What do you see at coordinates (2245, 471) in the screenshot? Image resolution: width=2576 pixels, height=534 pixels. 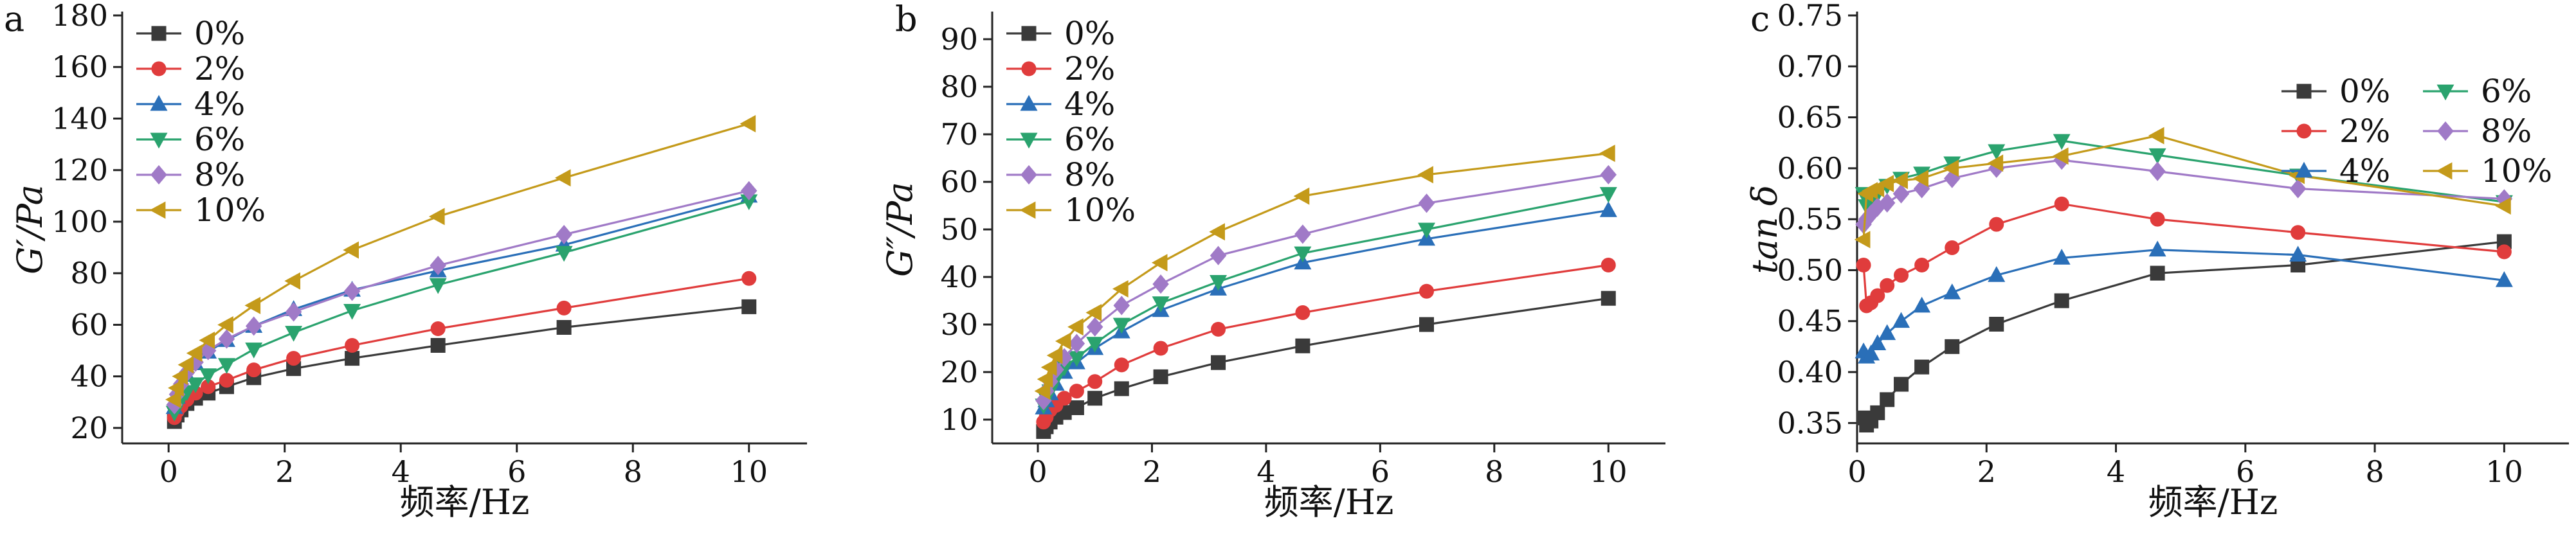 I see `x-tick-label: 6` at bounding box center [2245, 471].